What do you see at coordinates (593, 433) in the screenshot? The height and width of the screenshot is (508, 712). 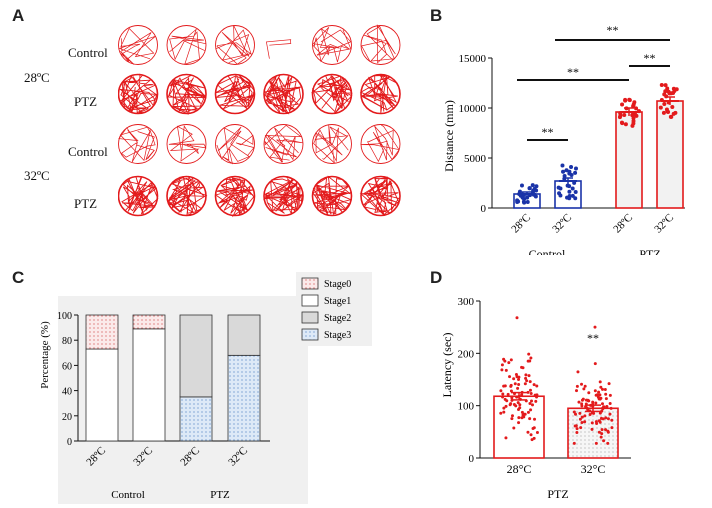 I see `latency-bar` at bounding box center [593, 433].